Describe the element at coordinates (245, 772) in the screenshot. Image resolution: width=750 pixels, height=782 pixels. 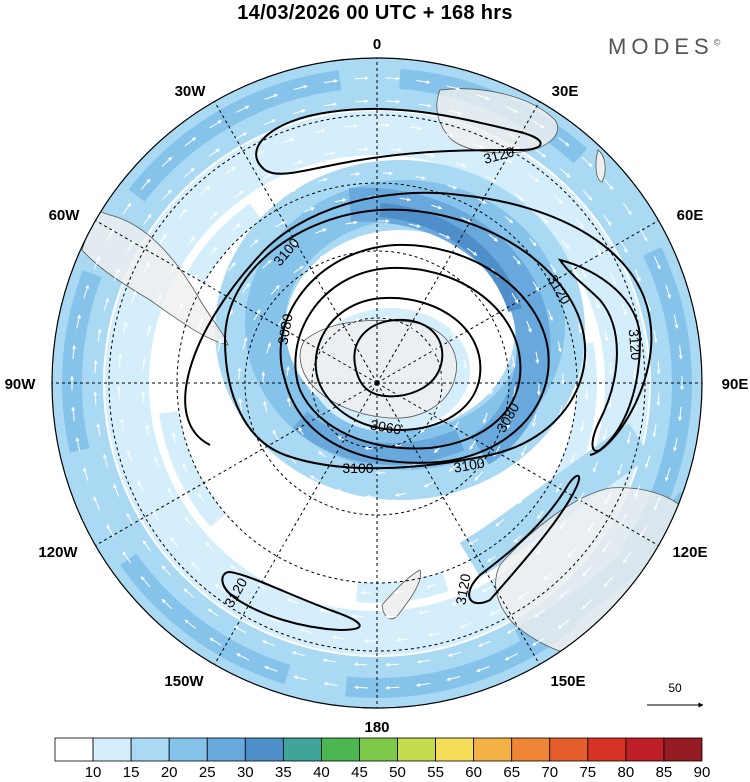
I see `colorbar-label: 30` at that location.